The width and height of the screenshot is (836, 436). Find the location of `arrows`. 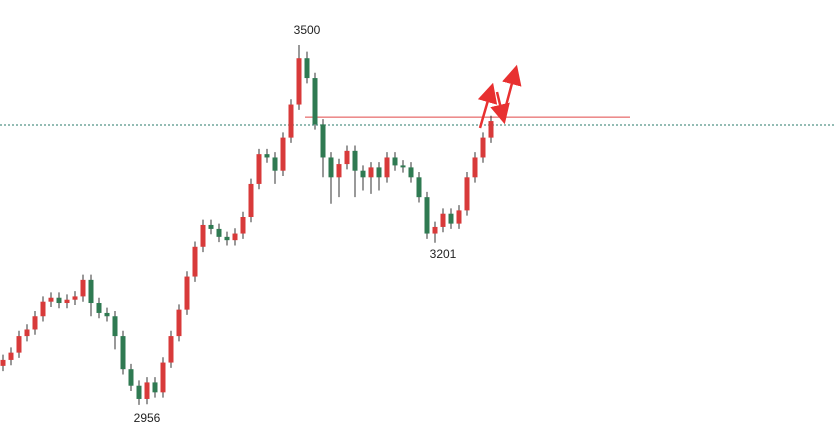

arrows is located at coordinates (499, 96).